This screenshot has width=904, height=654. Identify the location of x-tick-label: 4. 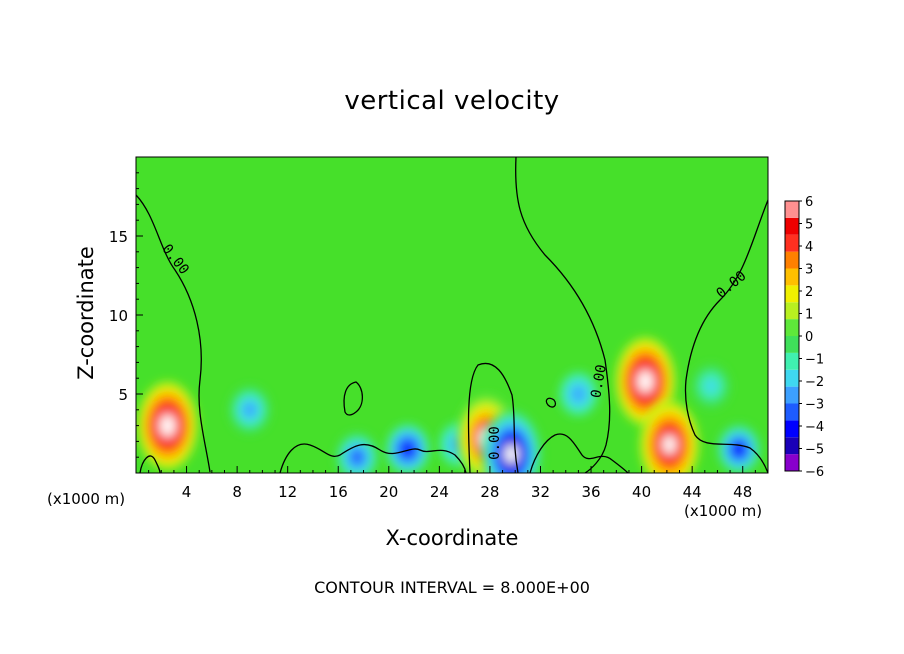
(187, 492).